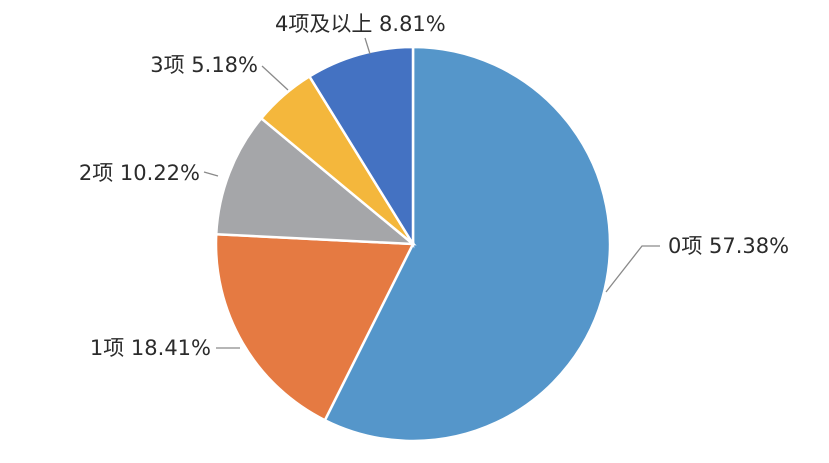 This screenshot has width=829, height=463. I want to click on data-label-4: 4项及以上 8.81%, so click(360, 24).